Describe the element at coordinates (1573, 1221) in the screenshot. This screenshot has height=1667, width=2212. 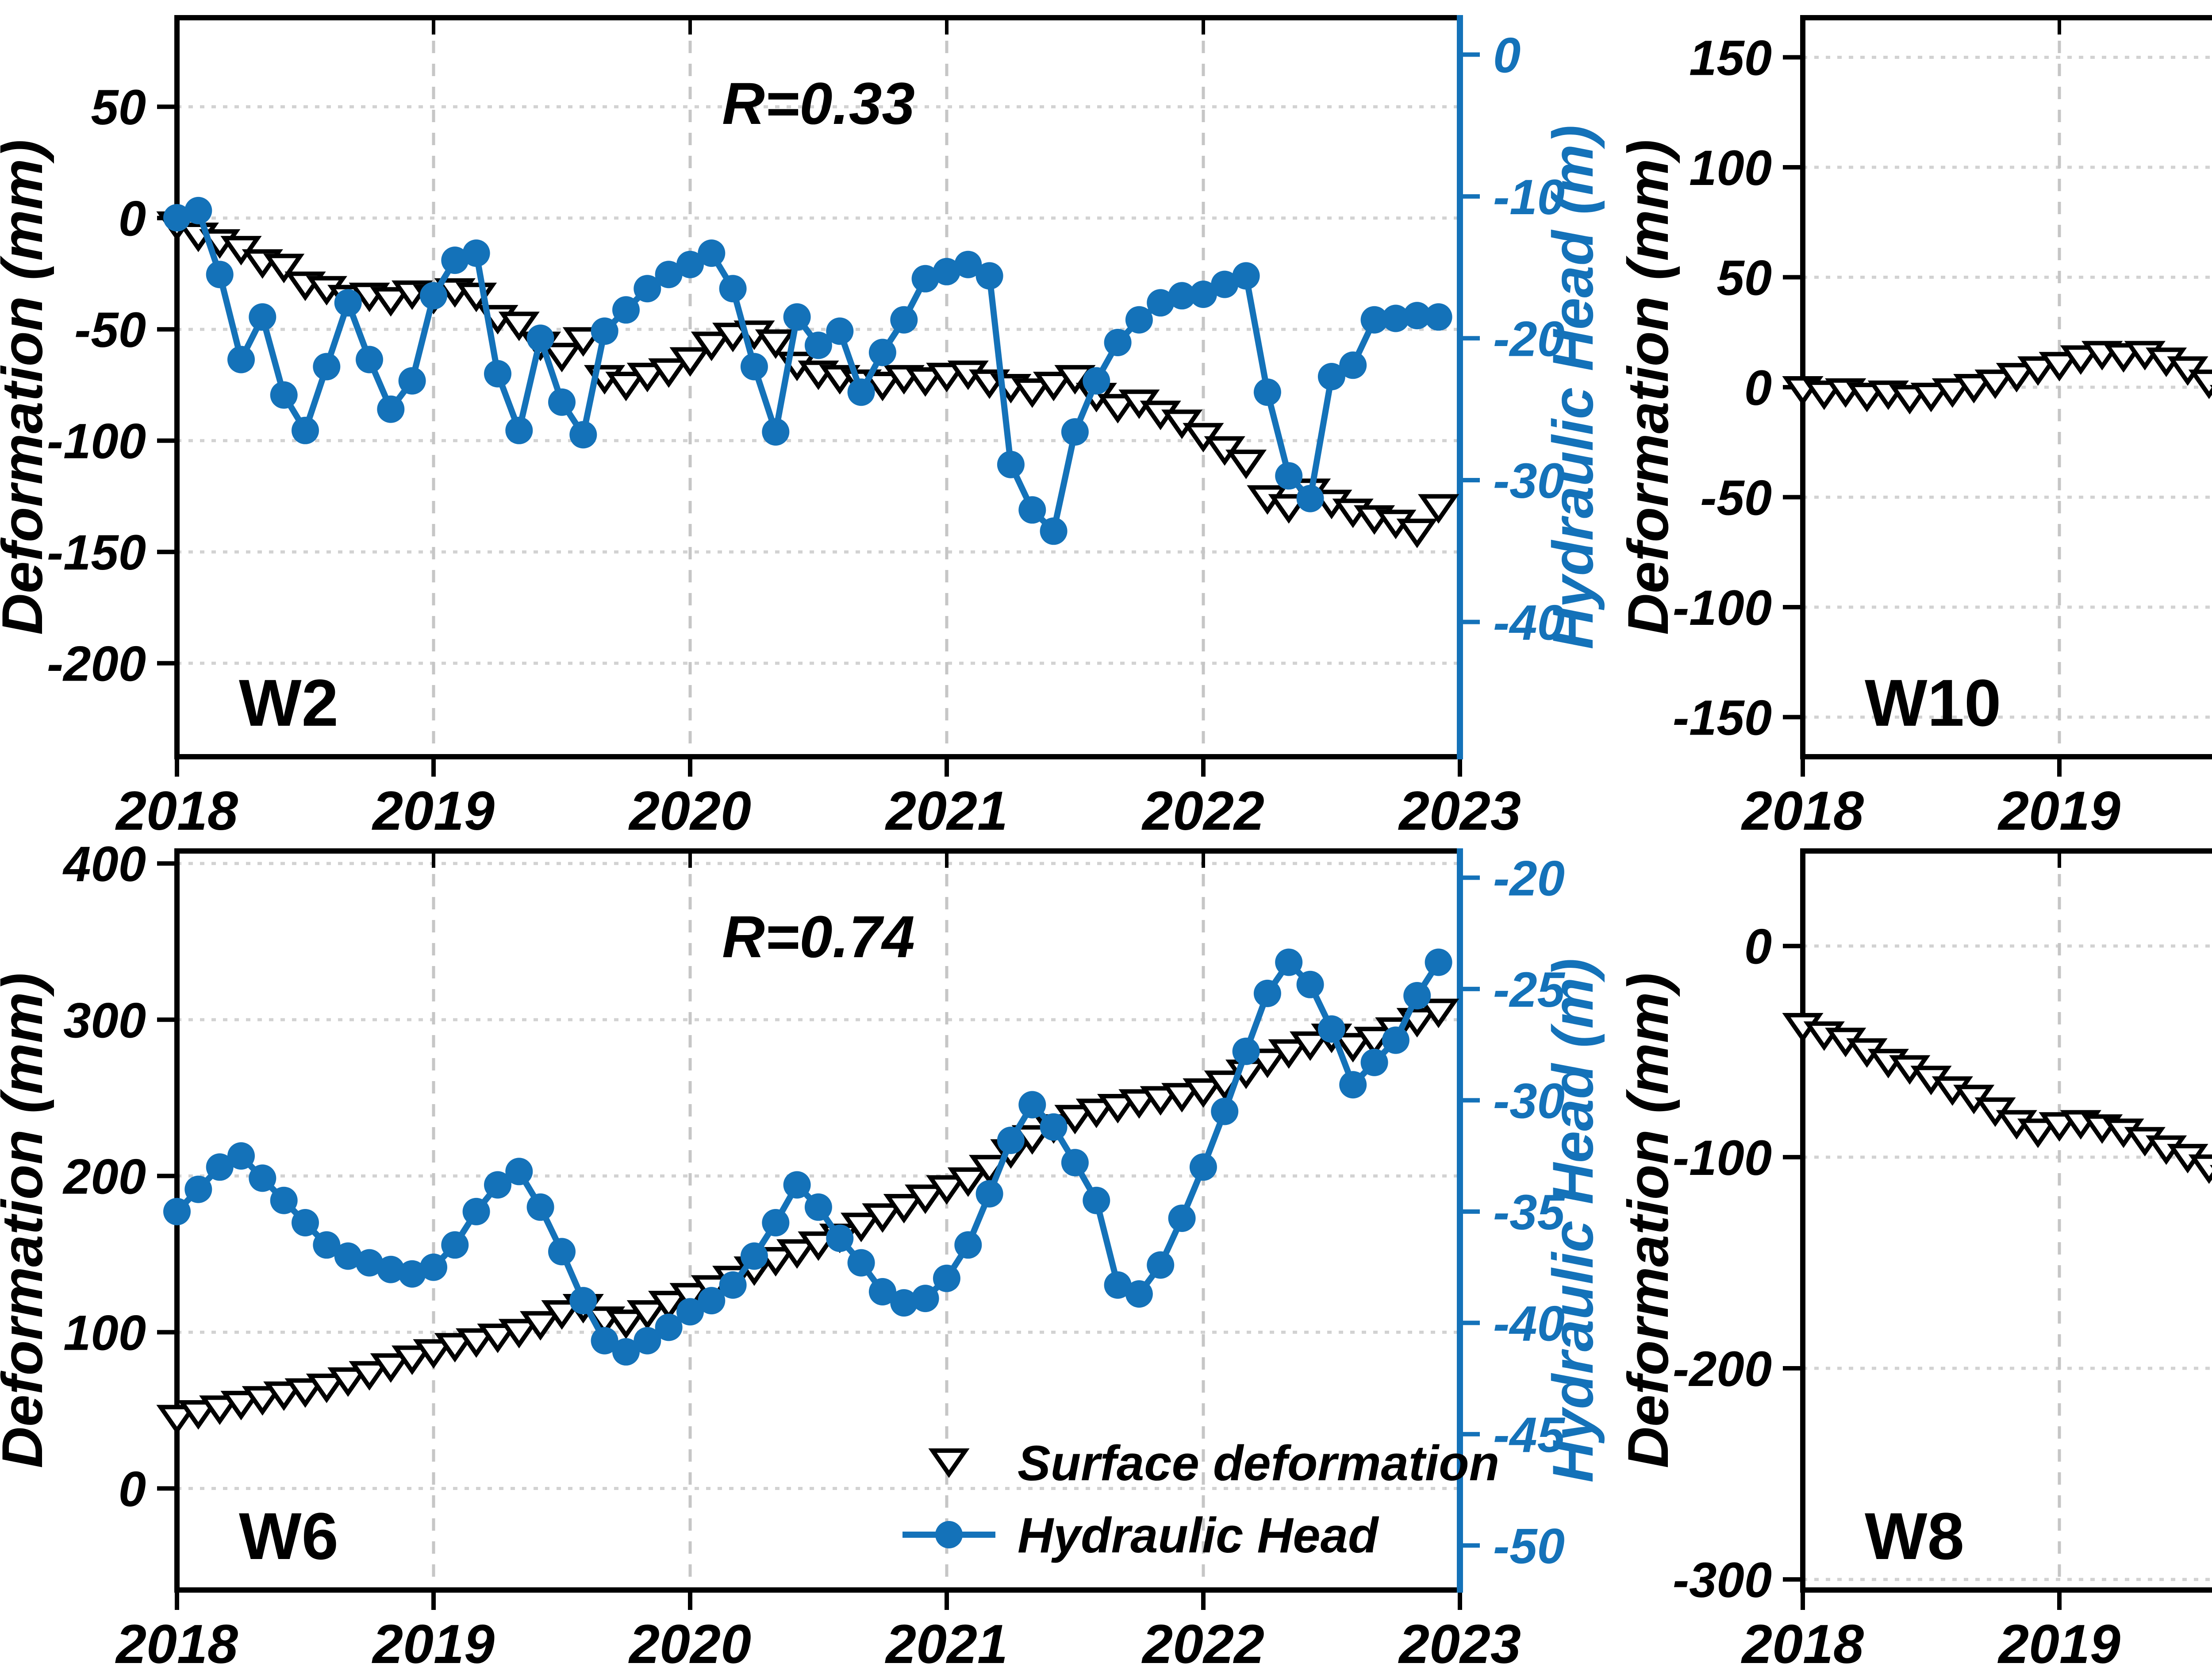
I see `right-axis-title: Hydraulic Head (m)` at that location.